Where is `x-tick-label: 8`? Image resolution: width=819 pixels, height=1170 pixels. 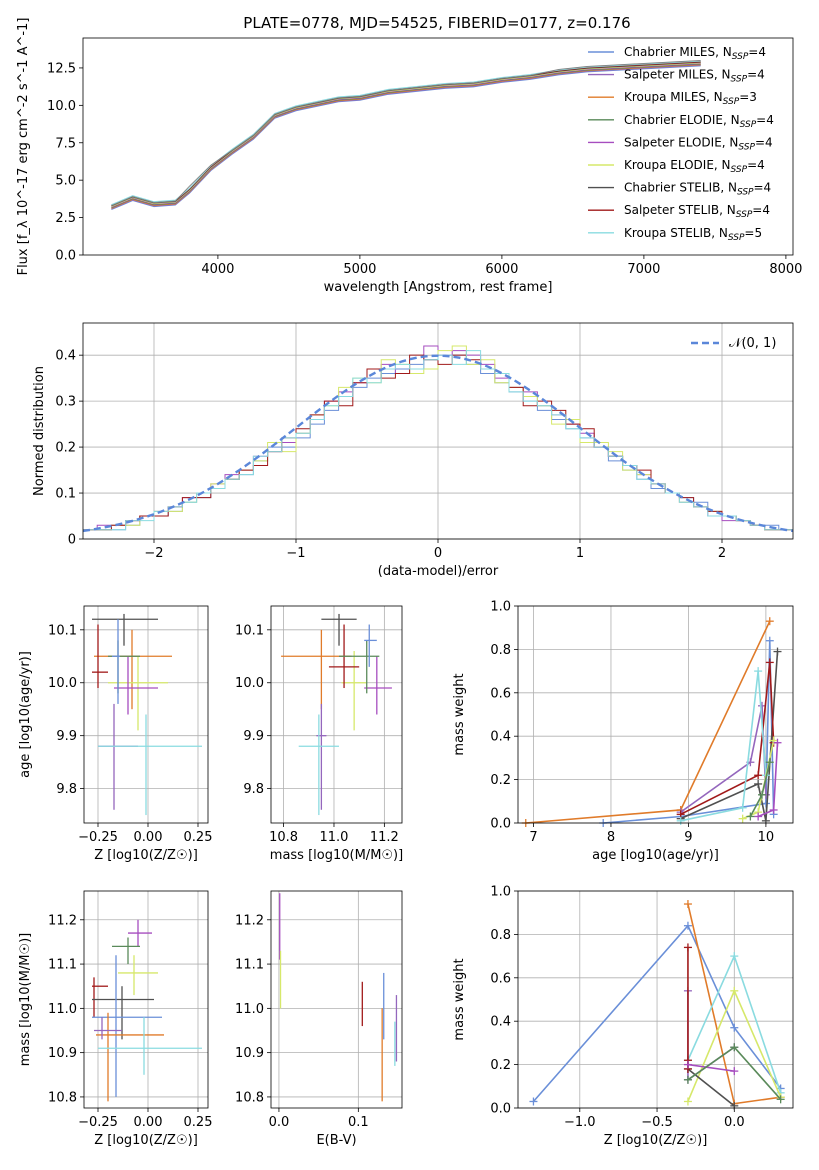
x-tick-label: 8 is located at coordinates (611, 837).